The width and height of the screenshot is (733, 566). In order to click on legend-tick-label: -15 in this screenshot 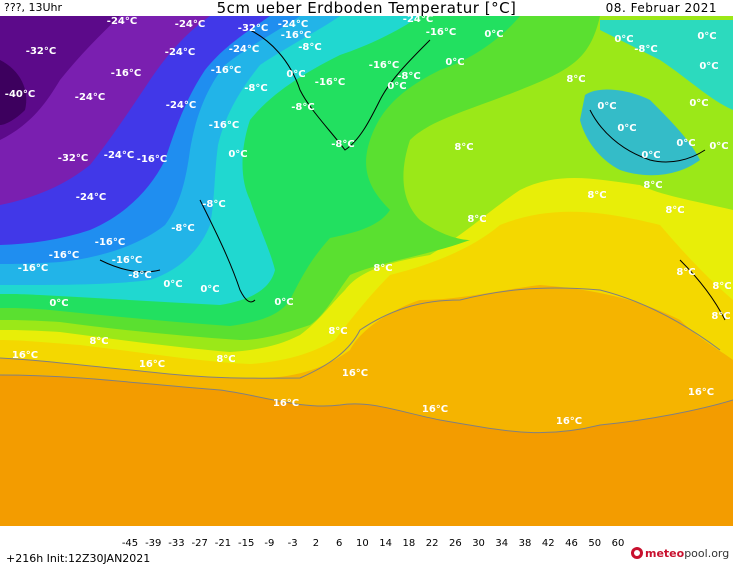, I will do `click(246, 543)`.